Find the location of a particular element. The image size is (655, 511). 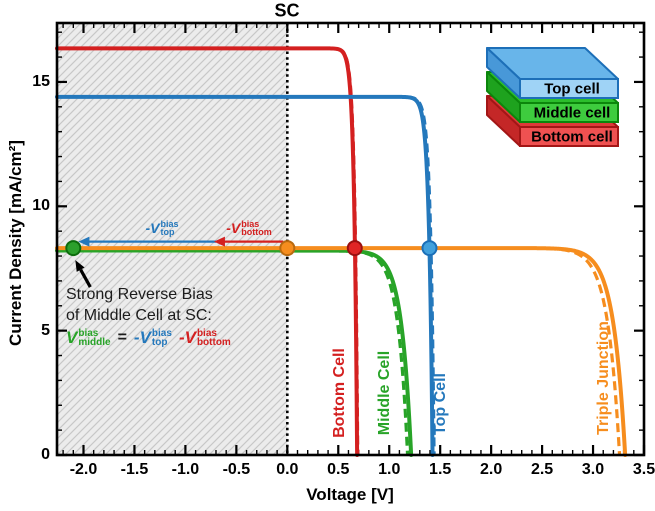

x-tick-label: 0.5 is located at coordinates (338, 469).